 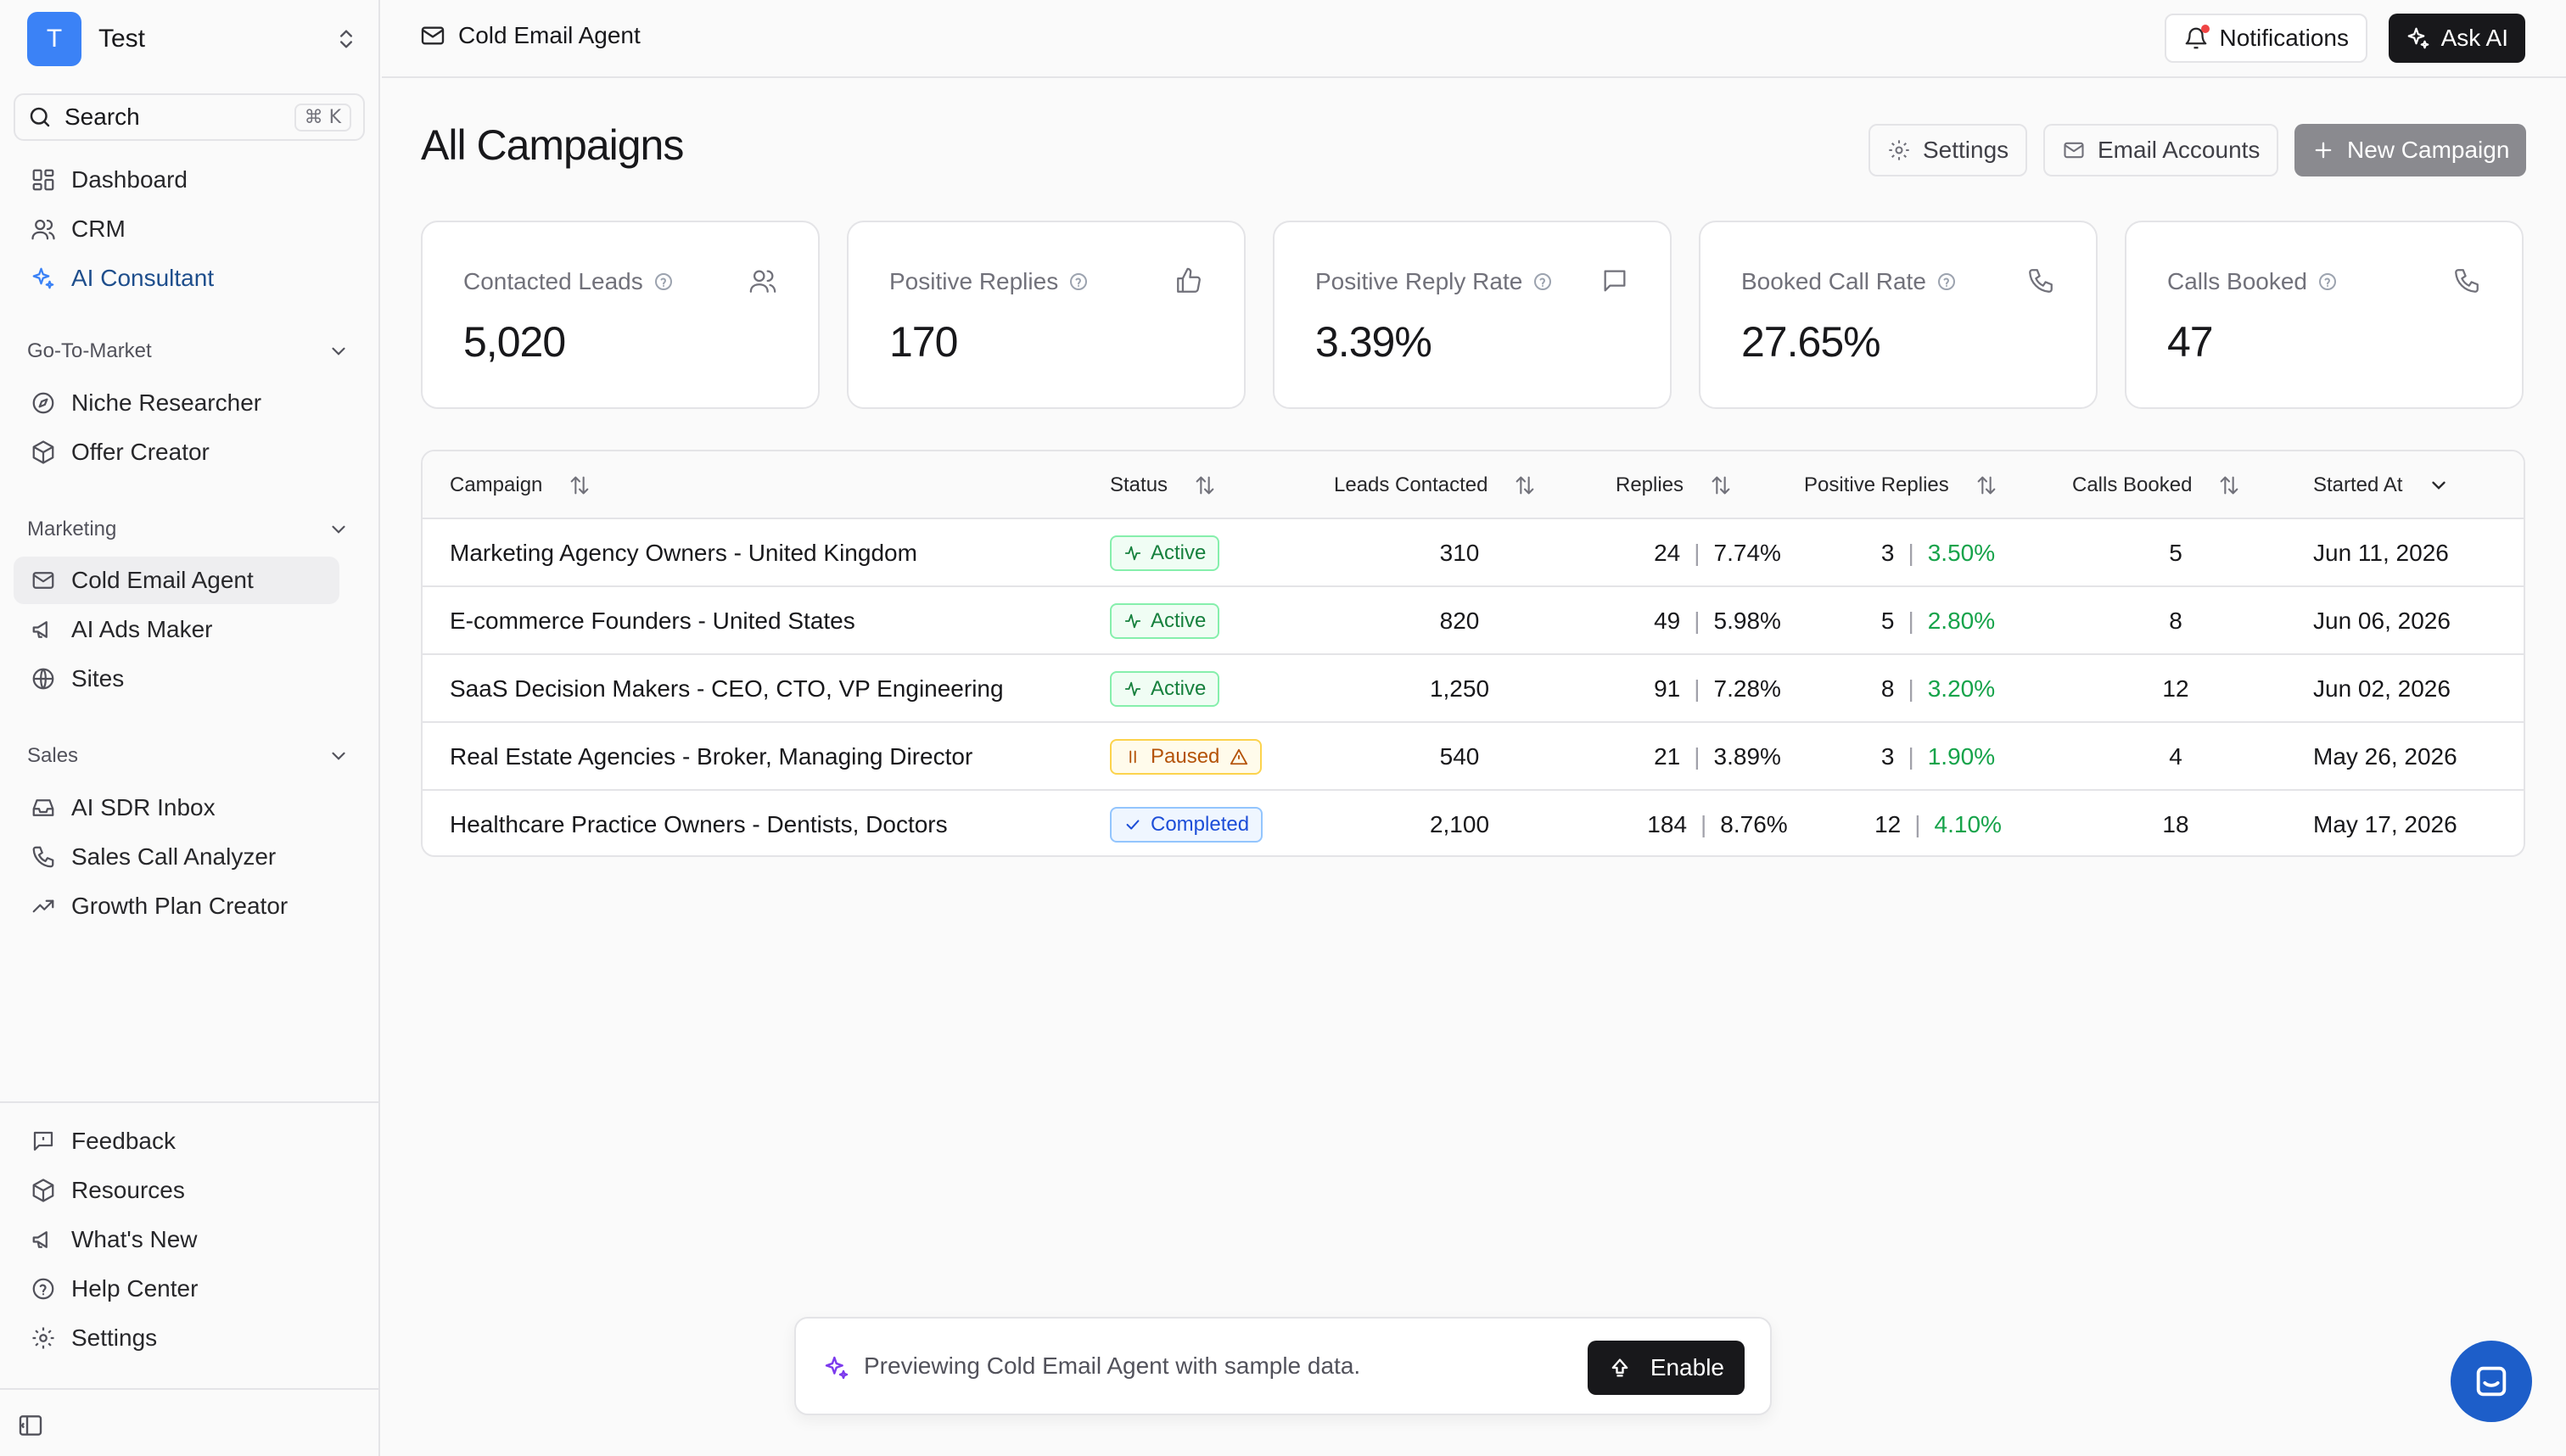 What do you see at coordinates (1833, 281) in the screenshot?
I see `stat-label: Booked Call Rate` at bounding box center [1833, 281].